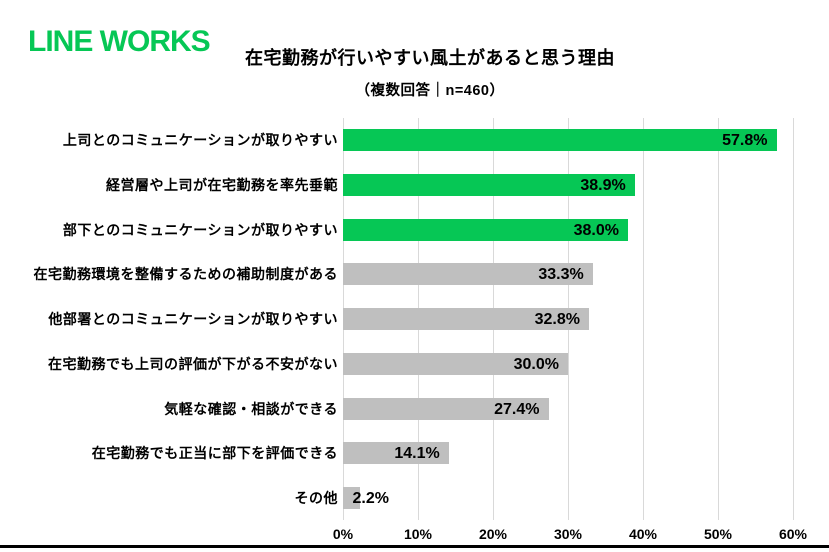 This screenshot has height=552, width=829. I want to click on x-axis-tick: 20%, so click(493, 534).